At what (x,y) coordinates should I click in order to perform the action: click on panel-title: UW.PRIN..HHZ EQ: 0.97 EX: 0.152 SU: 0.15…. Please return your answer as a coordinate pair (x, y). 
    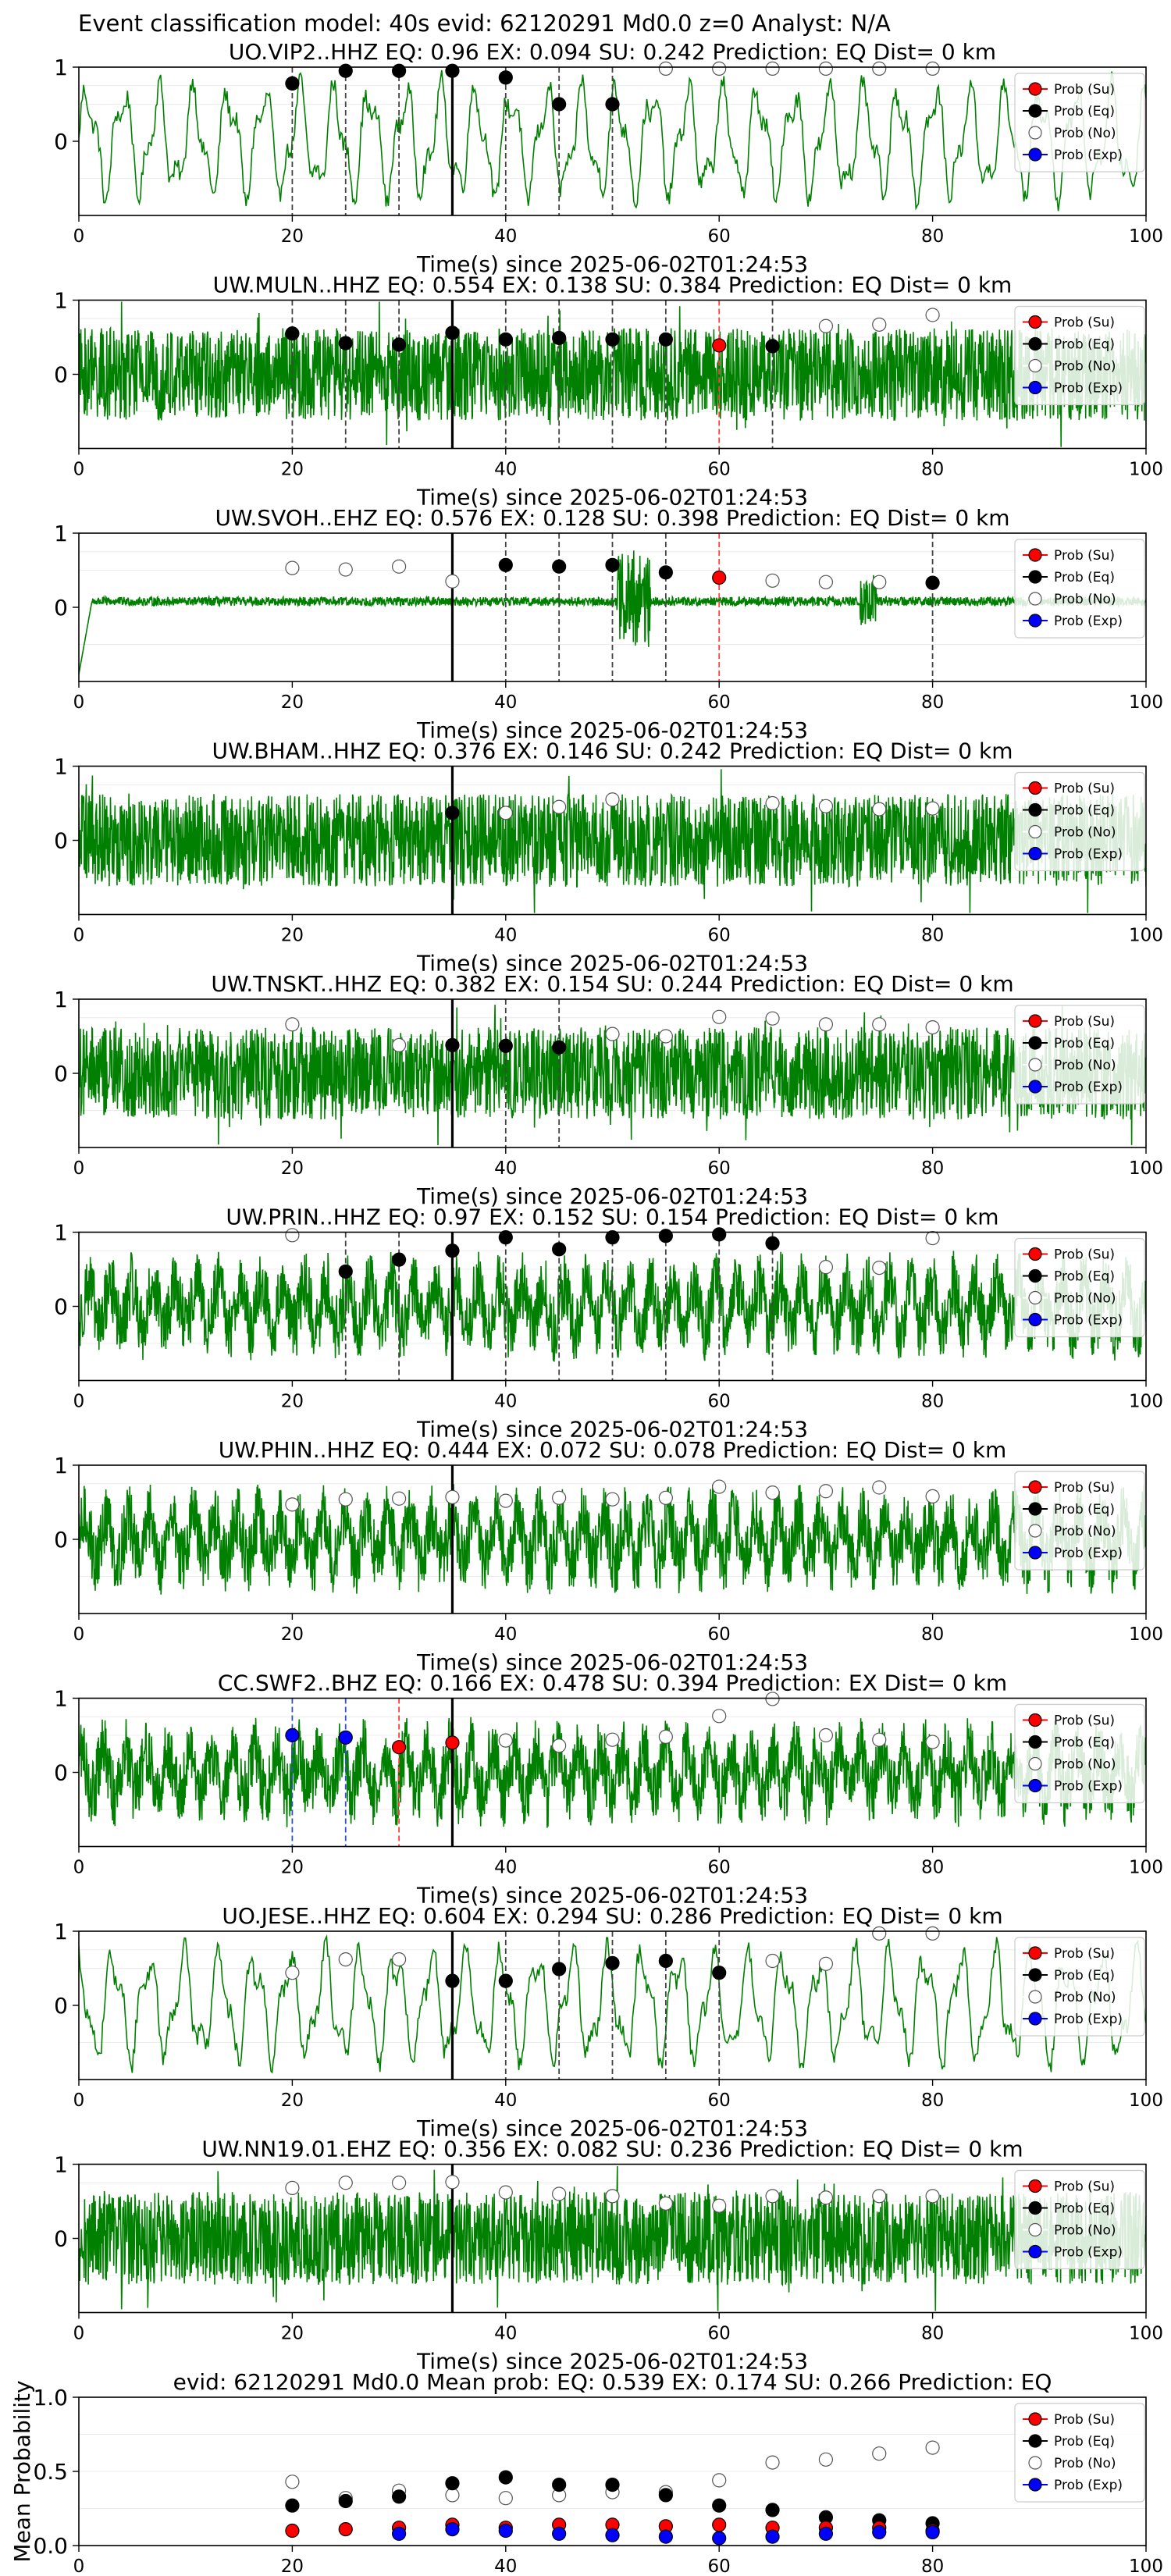
    Looking at the image, I should click on (612, 1217).